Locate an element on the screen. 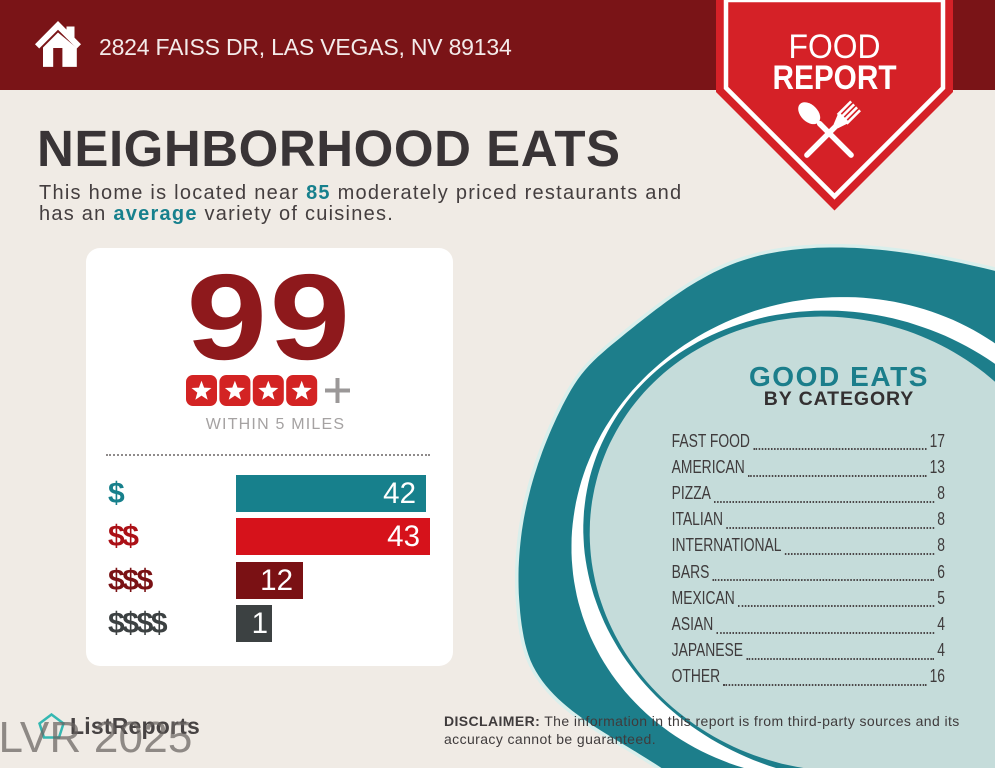 The height and width of the screenshot is (768, 995). svg-text: FOOD is located at coordinates (835, 47).